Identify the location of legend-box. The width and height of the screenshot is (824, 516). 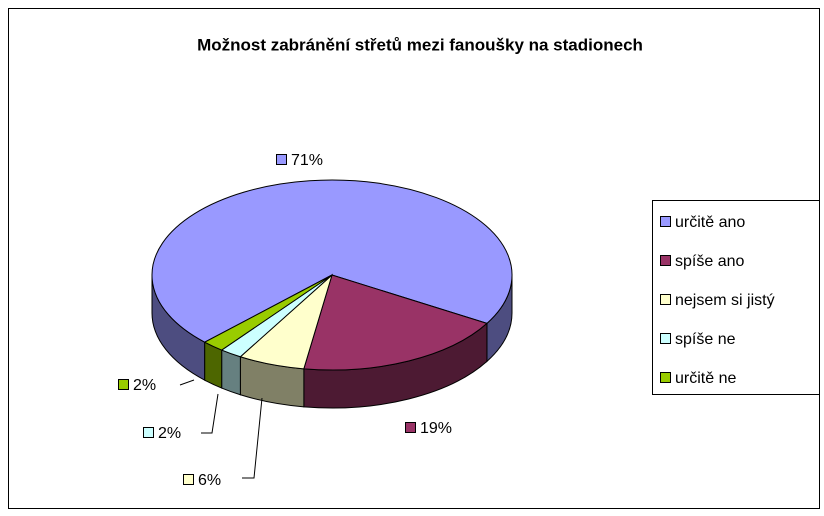
(736, 297).